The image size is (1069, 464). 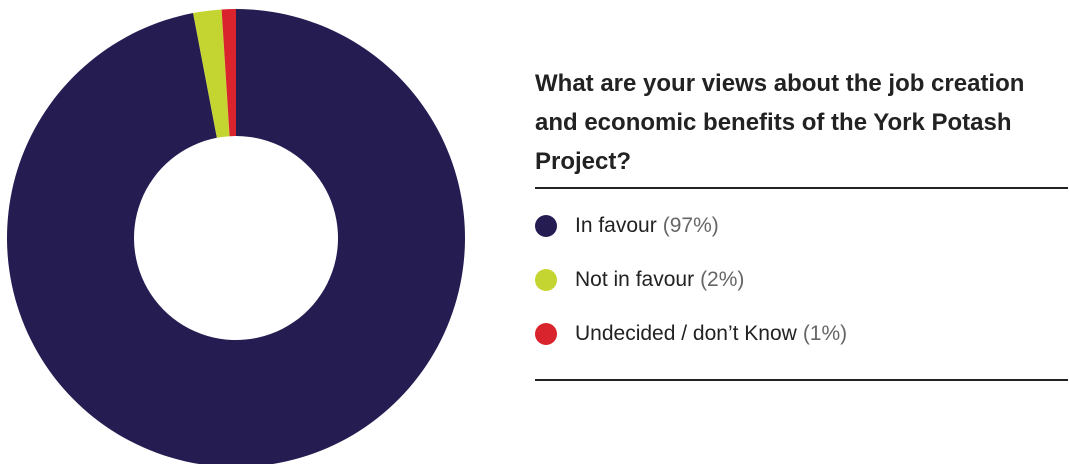 What do you see at coordinates (616, 225) in the screenshot?
I see `legend-name: In favour` at bounding box center [616, 225].